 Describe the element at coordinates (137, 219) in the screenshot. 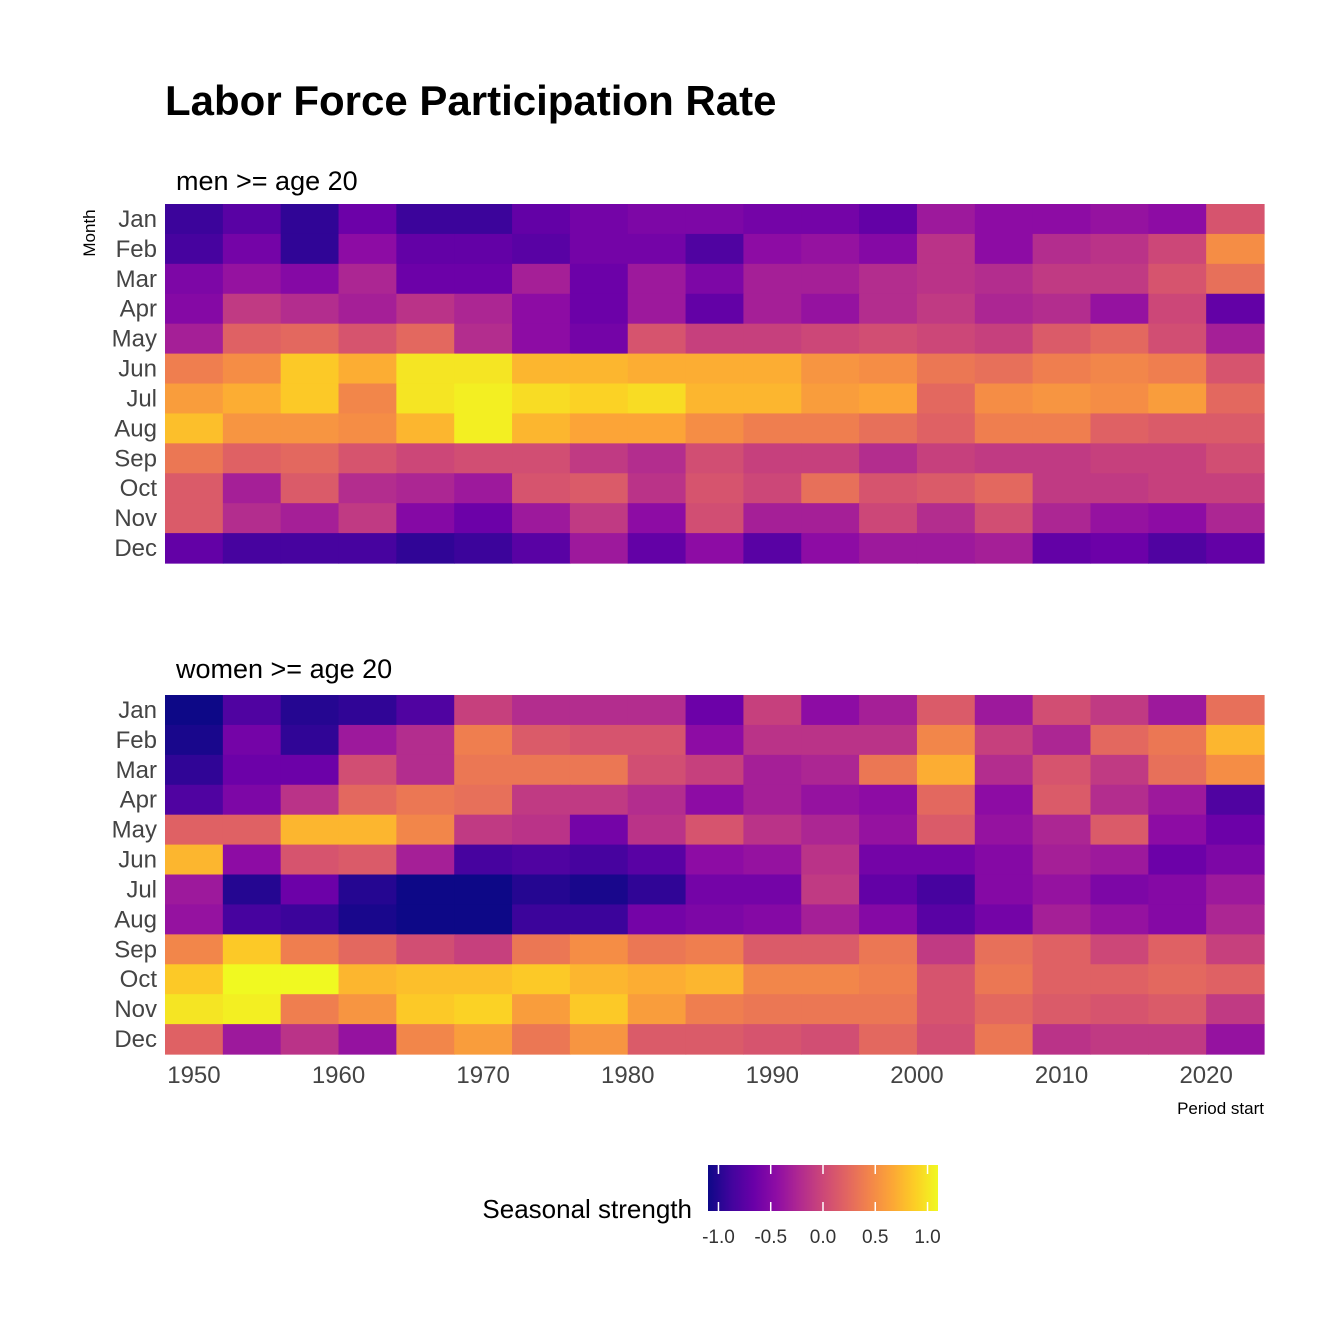

I see `y-tick-label: Jan` at that location.